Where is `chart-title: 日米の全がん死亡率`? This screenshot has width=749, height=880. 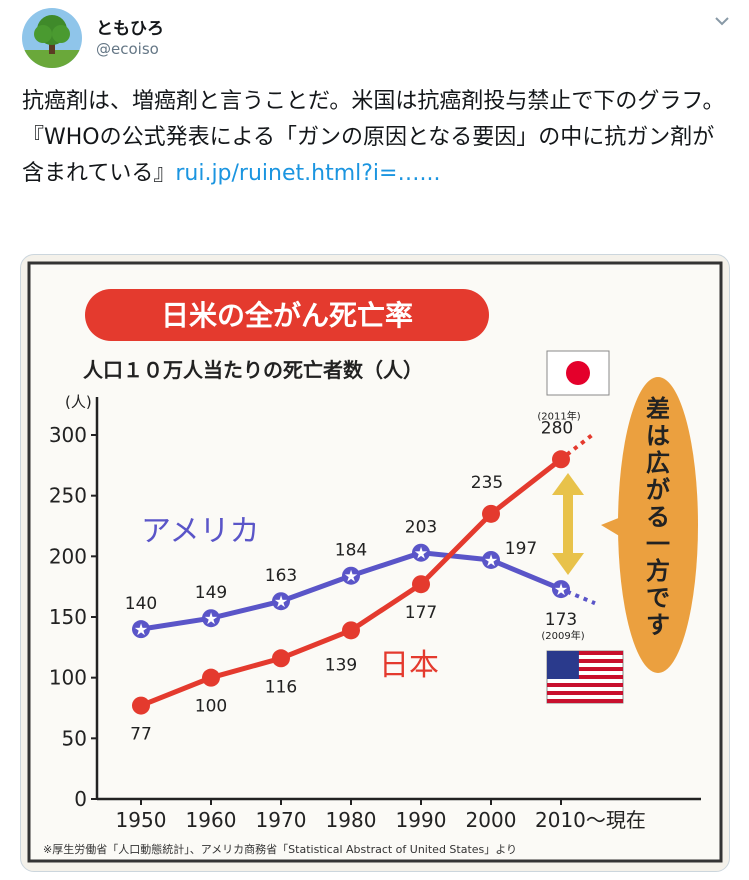 chart-title: 日米の全がん死亡率 is located at coordinates (287, 315).